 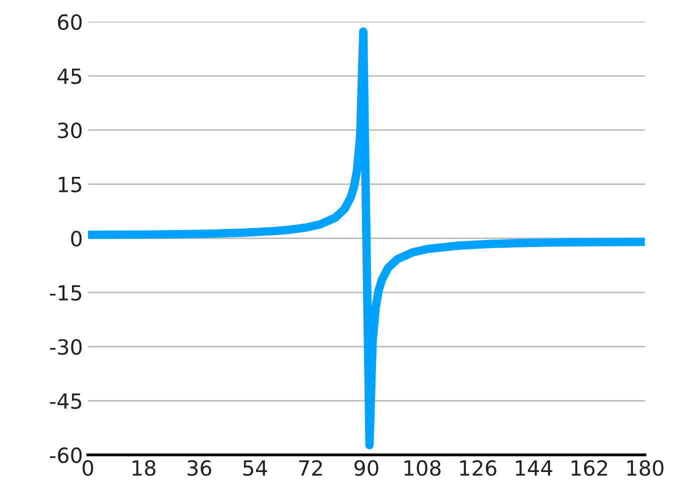 What do you see at coordinates (70, 184) in the screenshot?
I see `y-tick-label: 15` at bounding box center [70, 184].